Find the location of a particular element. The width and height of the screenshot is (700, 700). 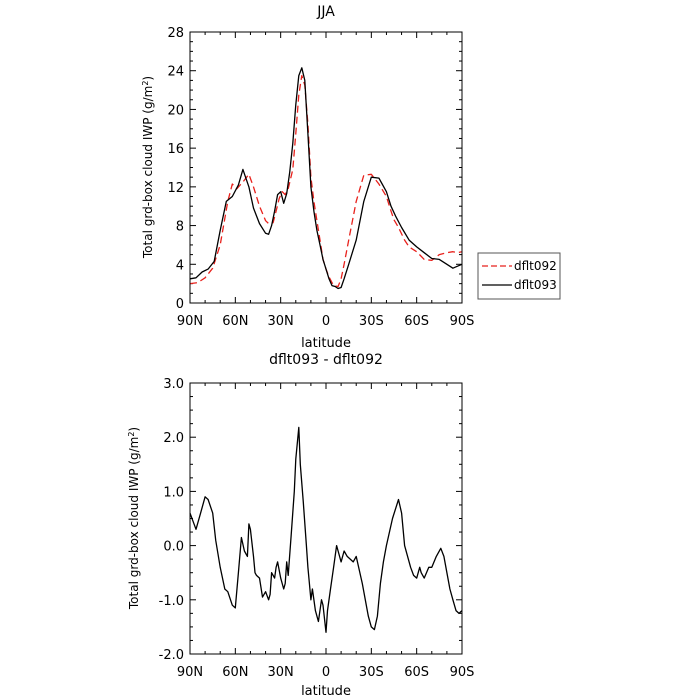

top-ylabel-main: Total grd-box cloud IWP (g/m is located at coordinates (148, 172).